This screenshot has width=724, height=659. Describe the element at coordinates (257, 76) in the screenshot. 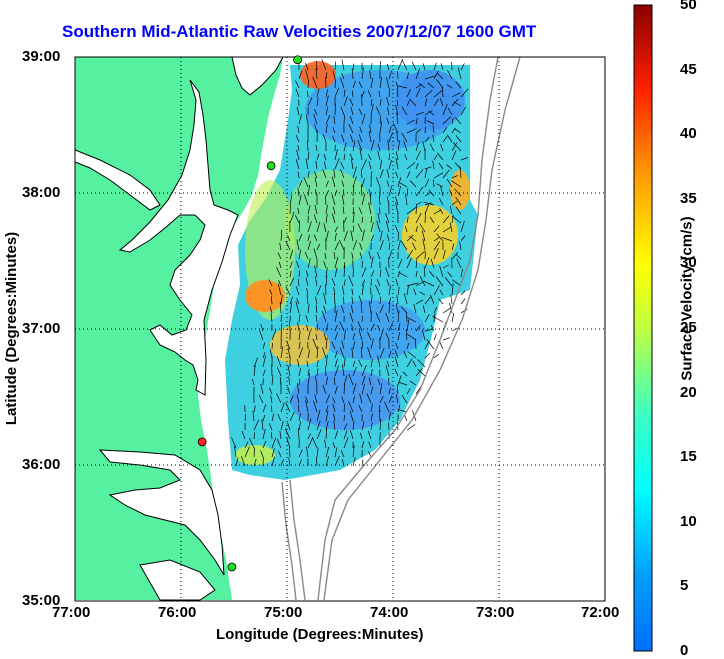

I see `delaware-bay` at that location.